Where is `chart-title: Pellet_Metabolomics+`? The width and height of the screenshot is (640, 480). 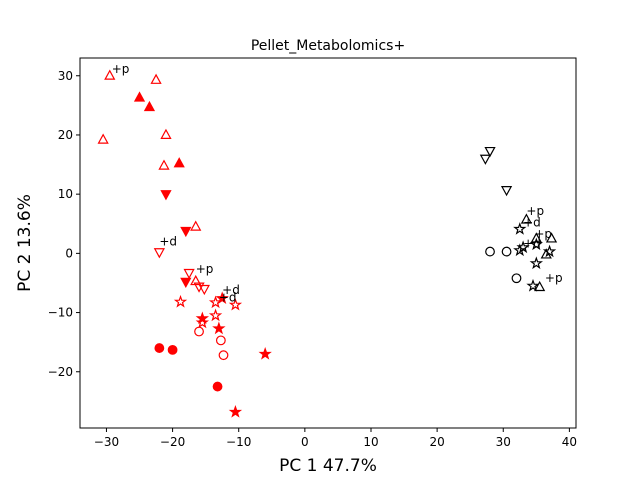 chart-title: Pellet_Metabolomics+ is located at coordinates (328, 46).